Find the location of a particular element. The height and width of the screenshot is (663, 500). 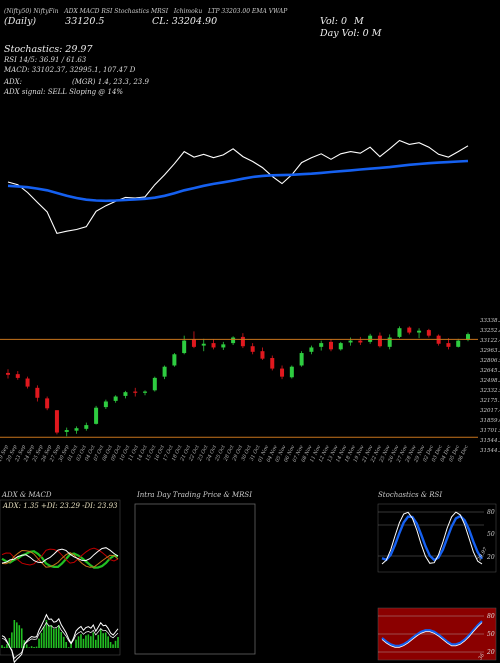

close-line is located at coordinates (238, 187).